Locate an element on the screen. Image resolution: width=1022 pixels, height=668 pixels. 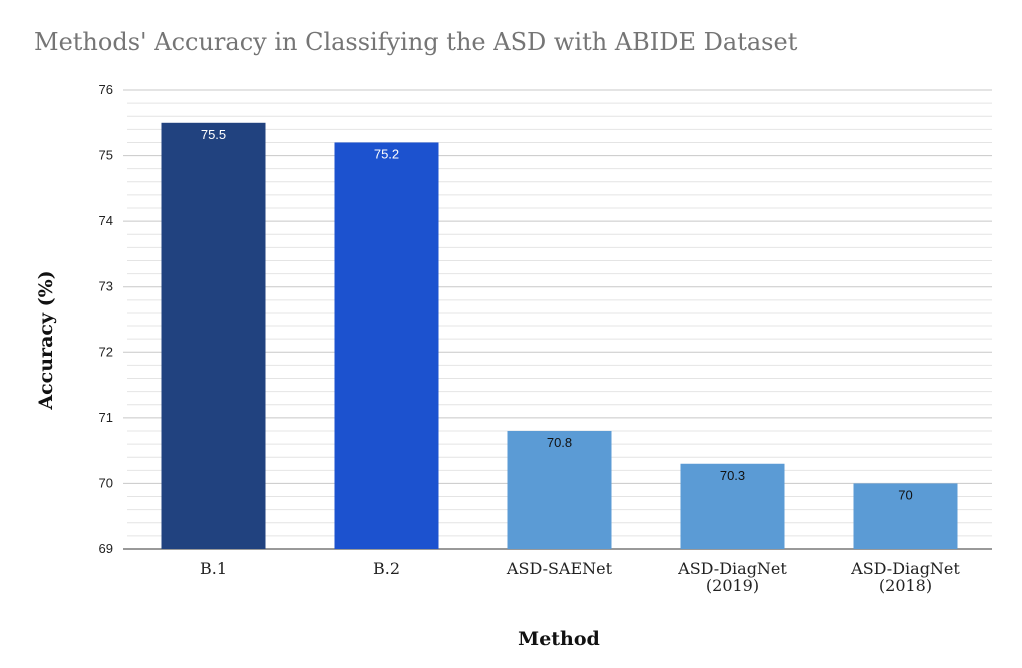
bar-value-label: 70 is located at coordinates (905, 494).